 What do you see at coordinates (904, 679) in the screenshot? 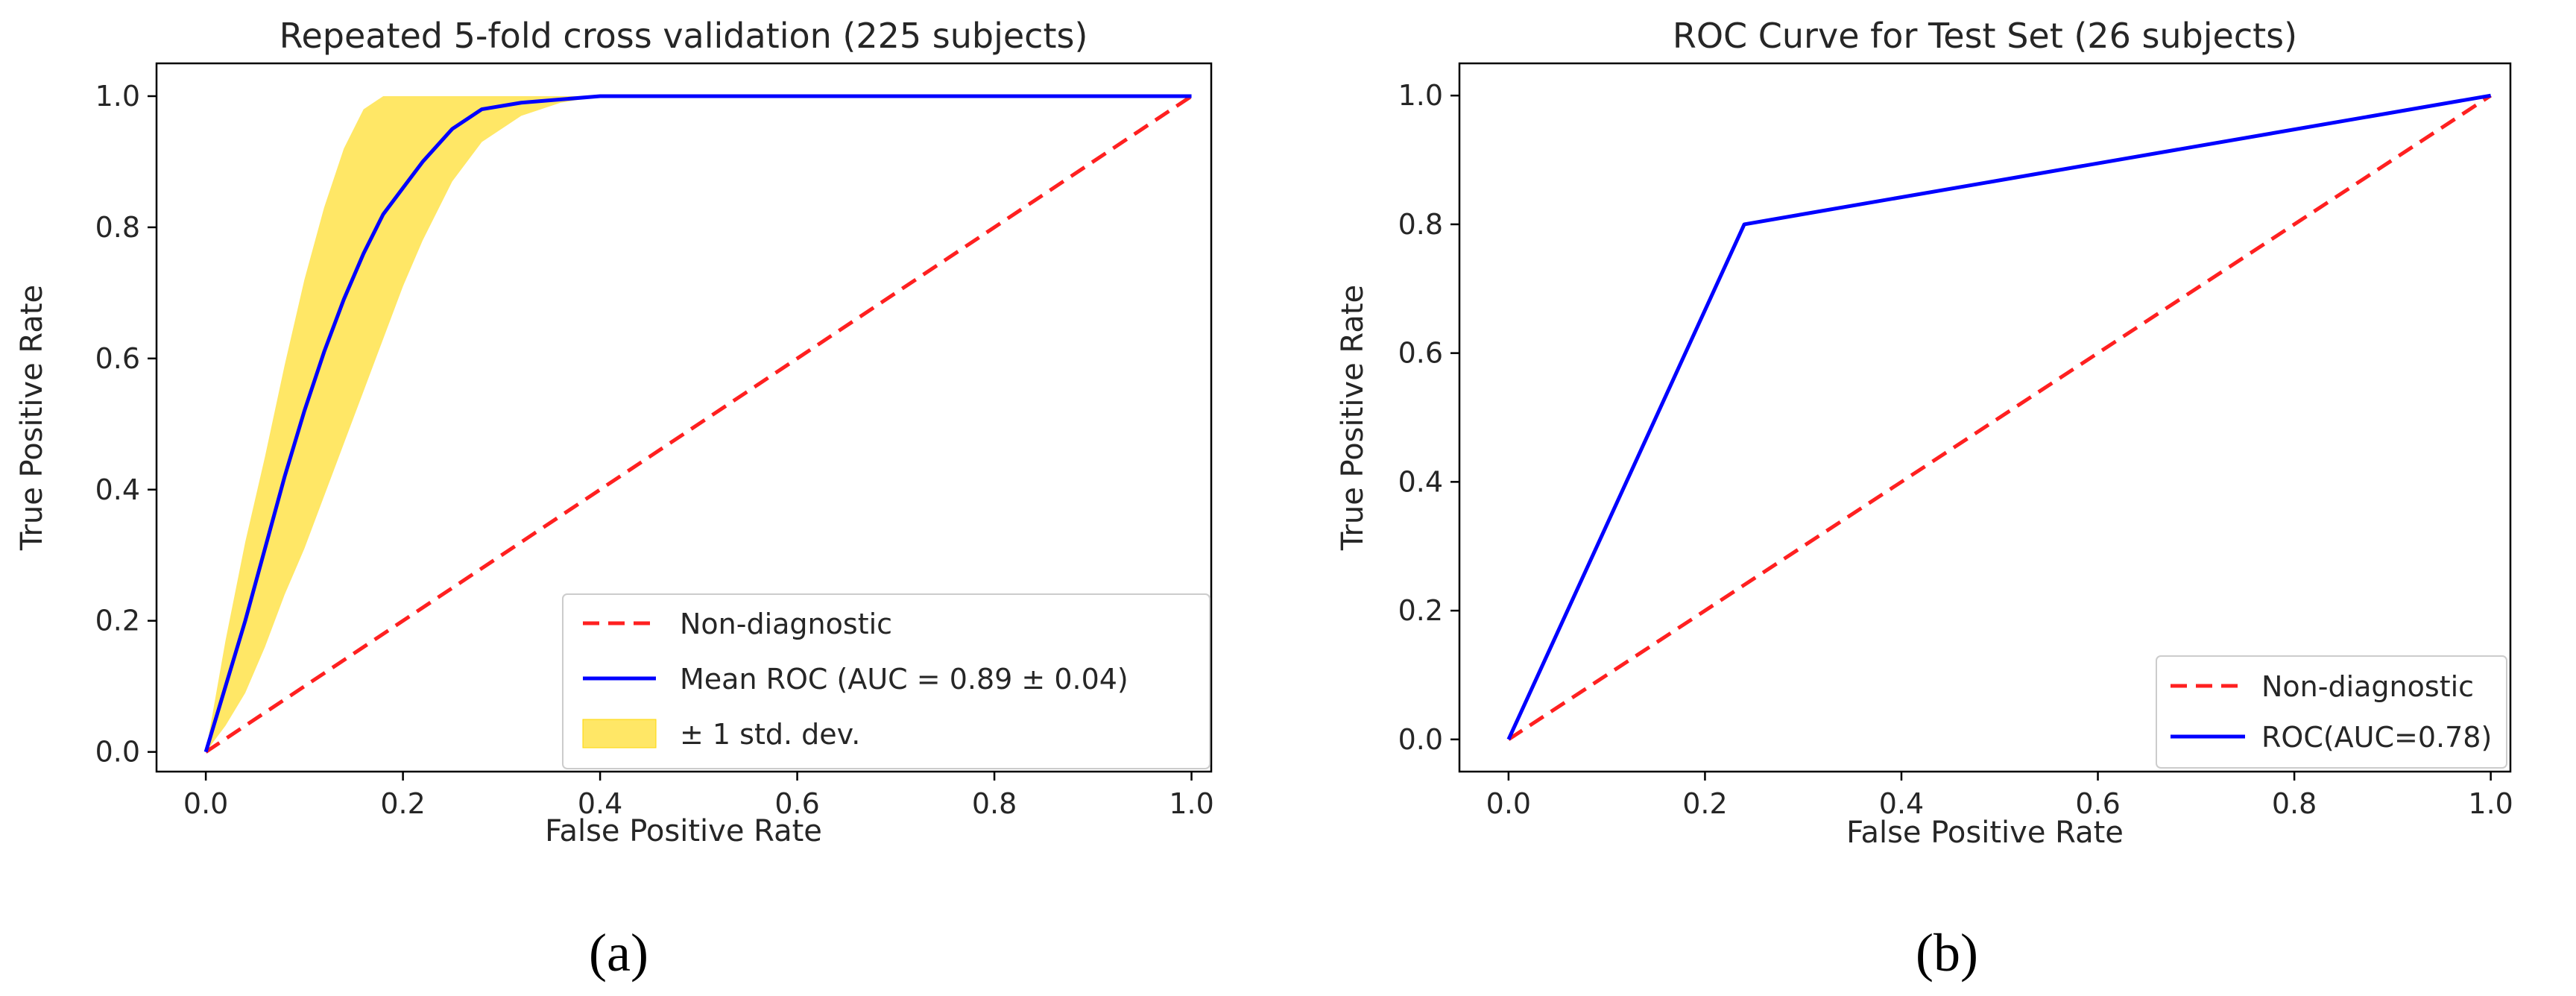
I see `legend-label-mean-roc-a: Mean ROC (AUC = 0.89 ± 0.04)` at bounding box center [904, 679].